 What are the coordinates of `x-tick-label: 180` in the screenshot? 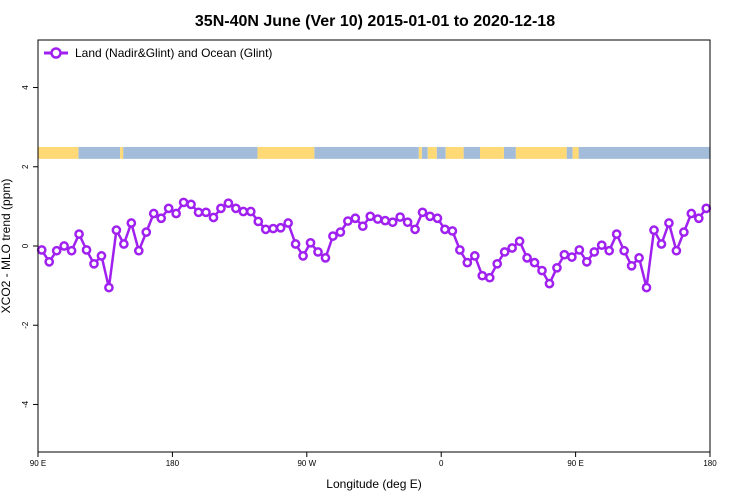 It's located at (173, 463).